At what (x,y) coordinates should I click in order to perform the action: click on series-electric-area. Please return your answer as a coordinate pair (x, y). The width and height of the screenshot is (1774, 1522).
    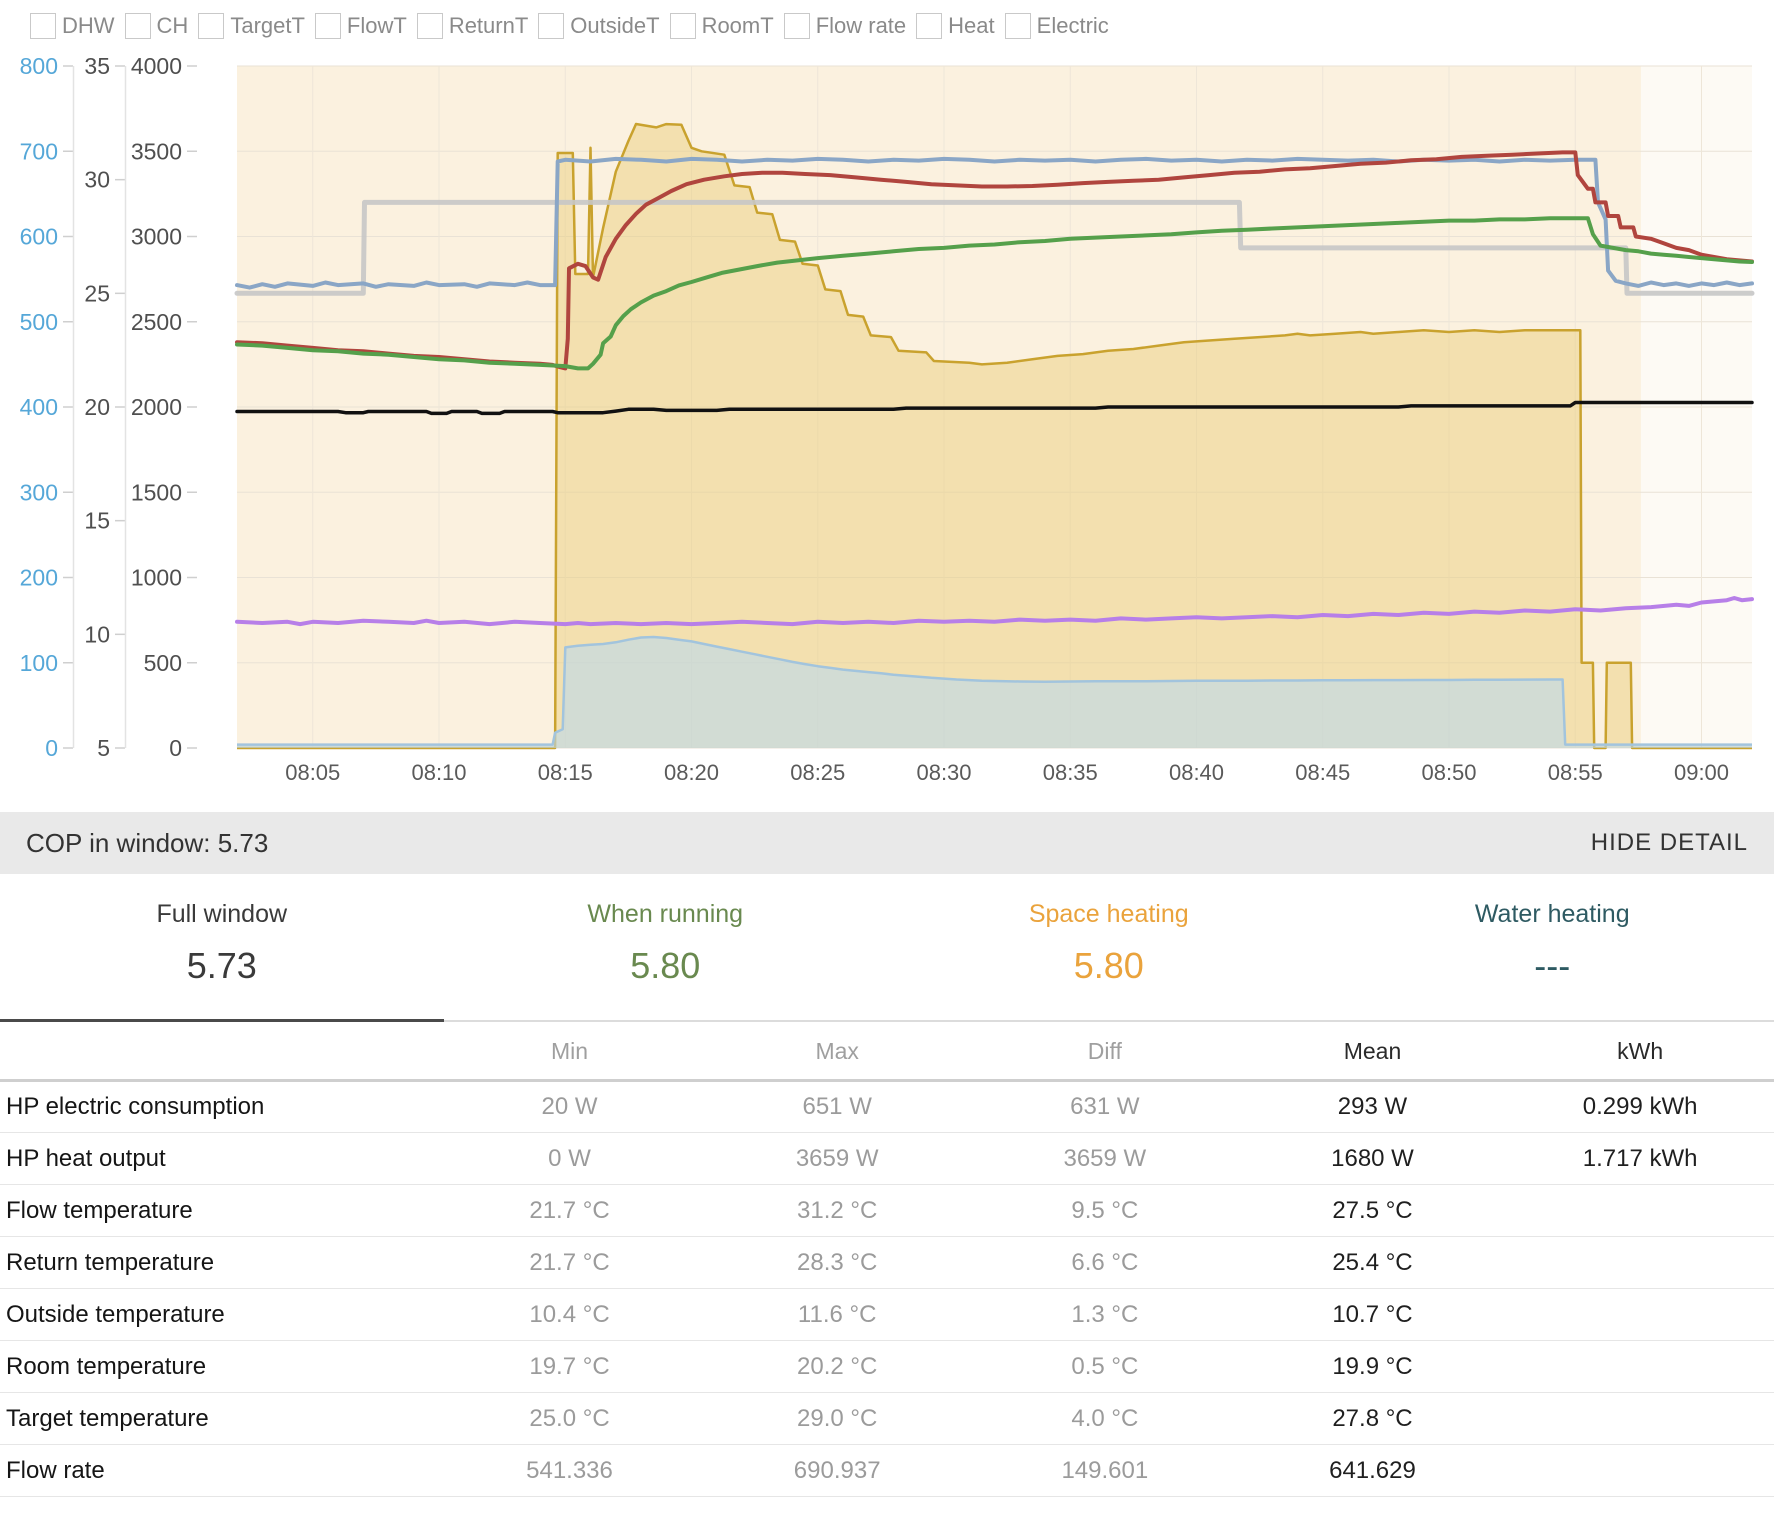
    Looking at the image, I should click on (994, 692).